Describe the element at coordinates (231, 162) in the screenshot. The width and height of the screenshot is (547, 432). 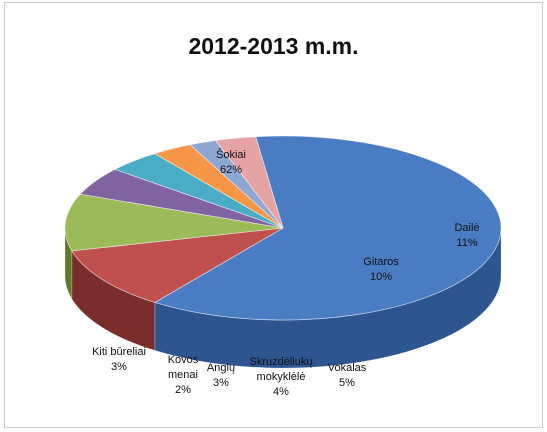
I see `slice-label-0: Šokiai 62%` at that location.